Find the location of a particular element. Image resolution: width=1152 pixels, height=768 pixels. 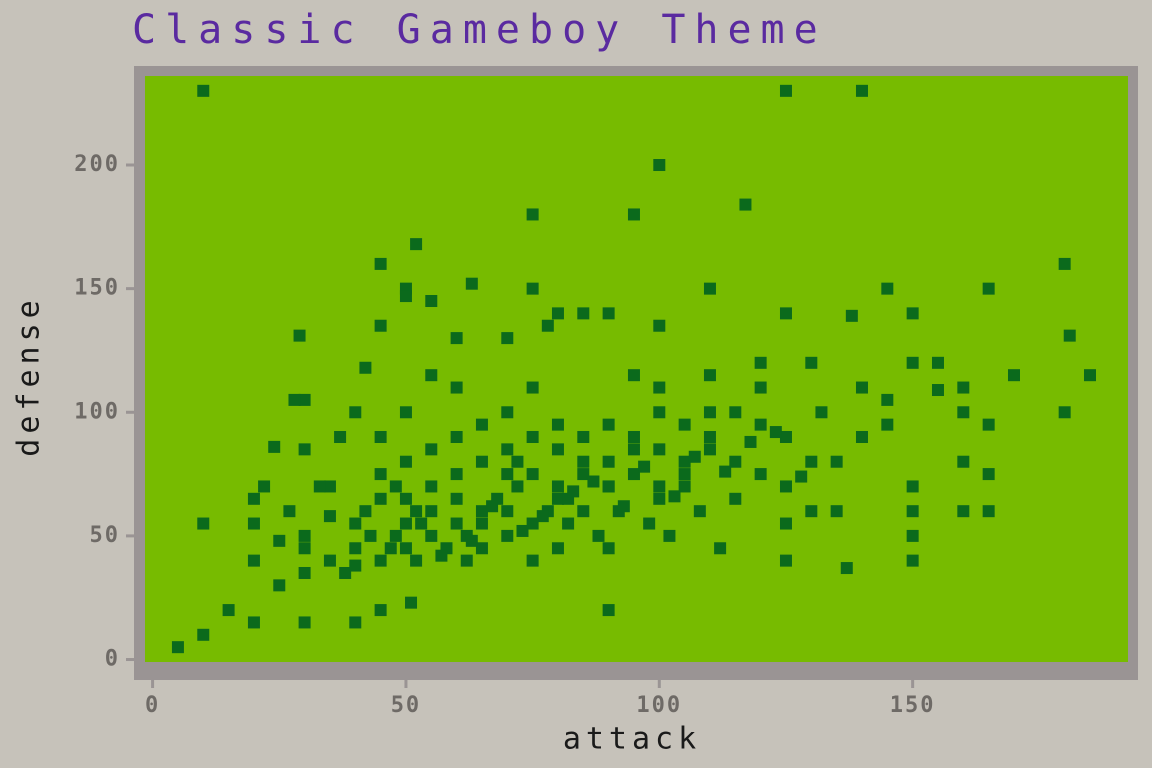

x-tick-label: 150 is located at coordinates (913, 705).